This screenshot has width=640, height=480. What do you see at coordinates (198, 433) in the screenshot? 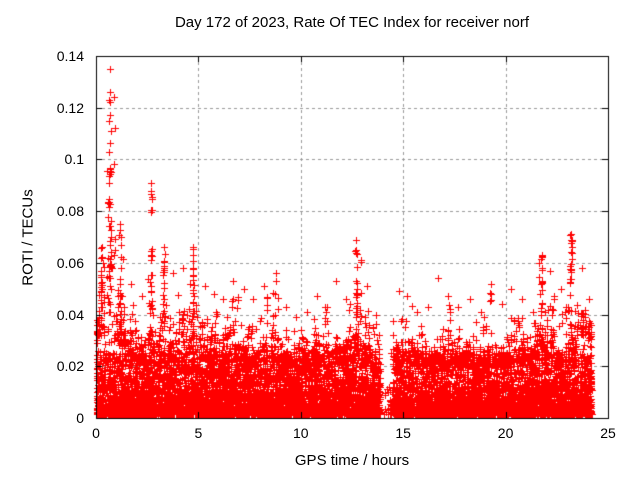
I see `x-tick-label: 5` at bounding box center [198, 433].